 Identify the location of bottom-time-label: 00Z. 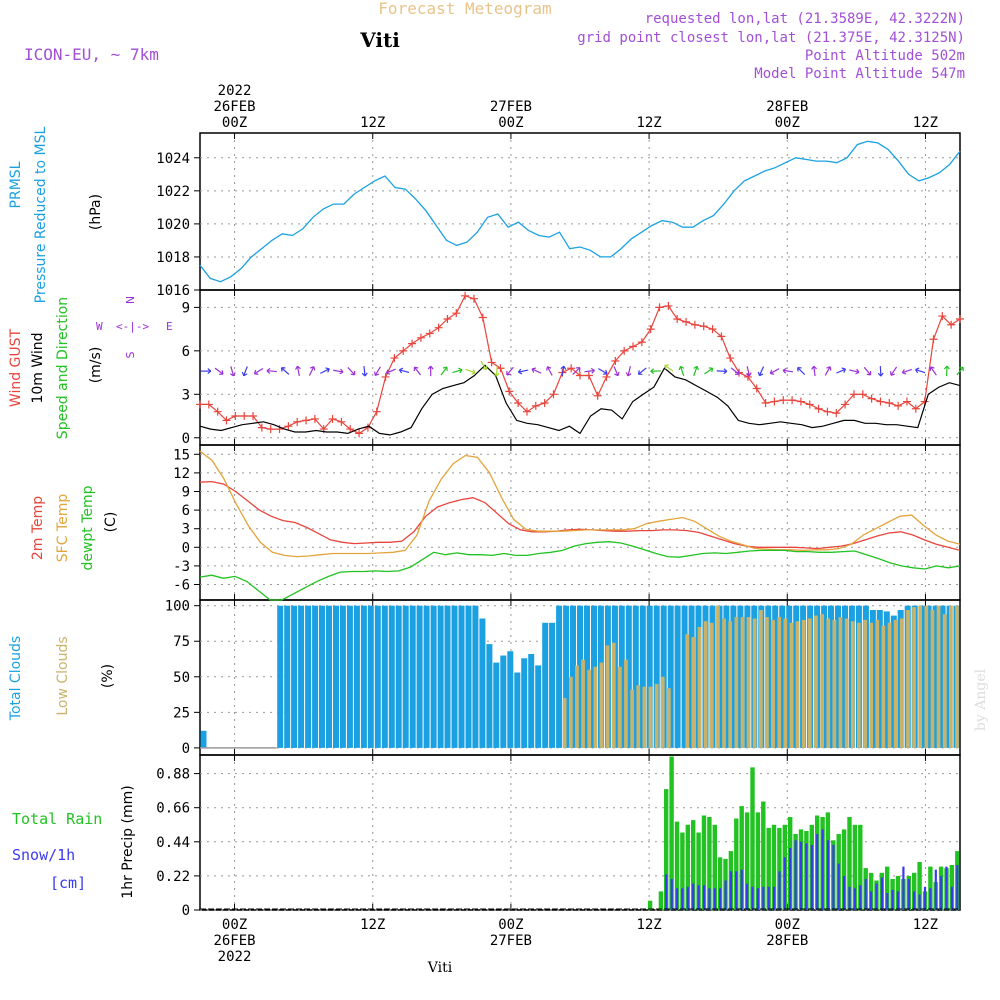
(787, 925).